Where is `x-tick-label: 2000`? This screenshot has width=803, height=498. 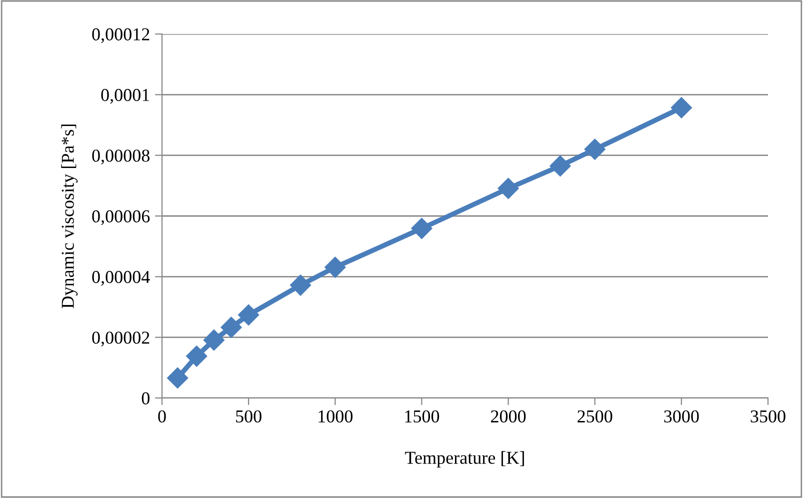
x-tick-label: 2000 is located at coordinates (508, 416).